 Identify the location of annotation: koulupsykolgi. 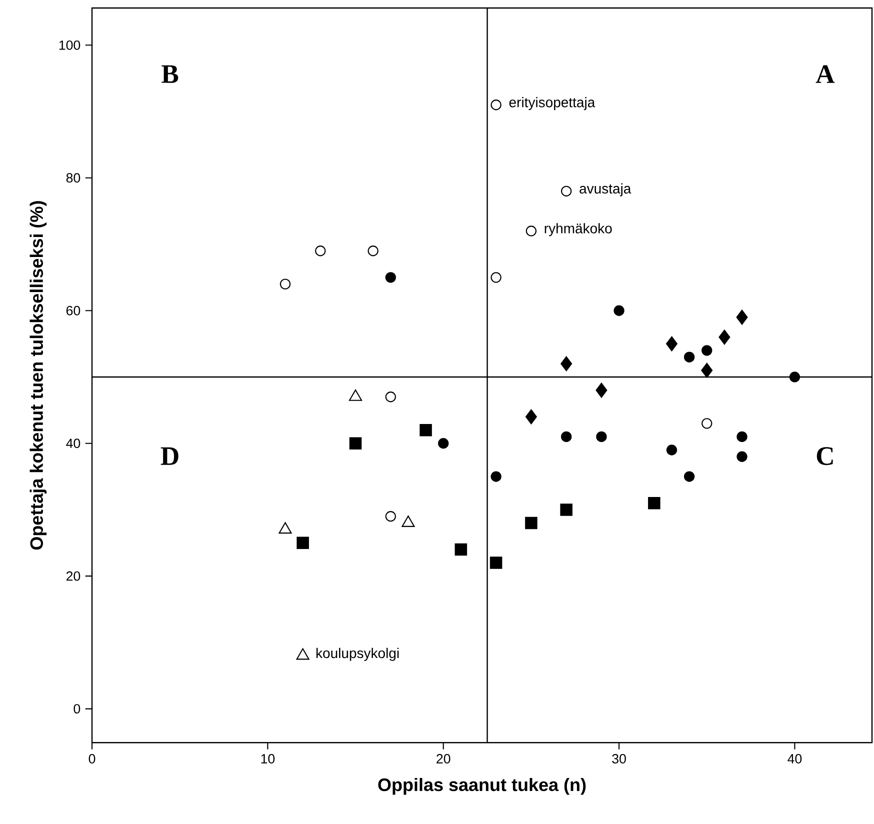
(357, 654).